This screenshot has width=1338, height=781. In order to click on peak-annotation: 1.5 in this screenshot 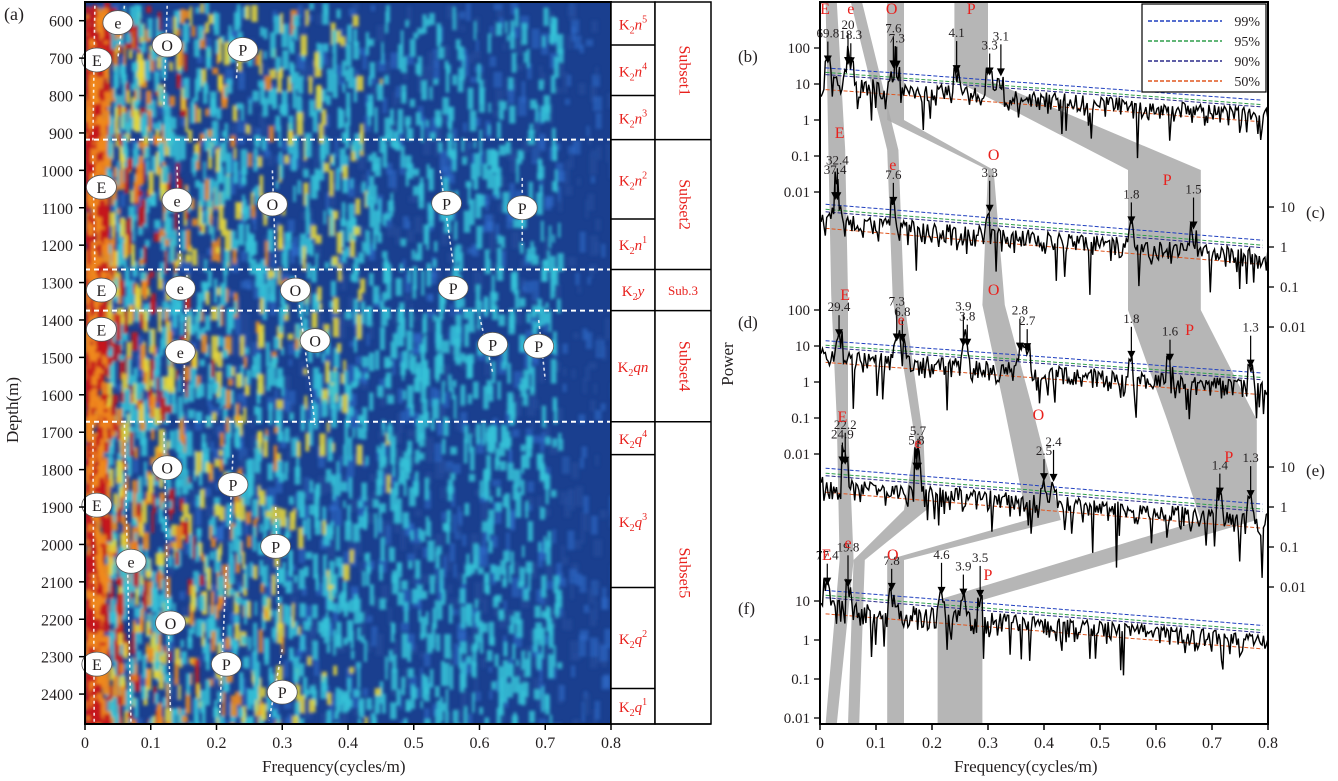, I will do `click(1193, 206)`.